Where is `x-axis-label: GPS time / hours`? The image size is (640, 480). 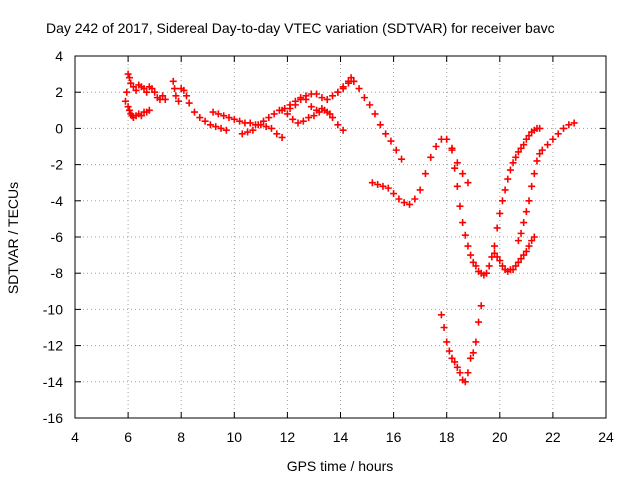 x-axis-label: GPS time / hours is located at coordinates (340, 466).